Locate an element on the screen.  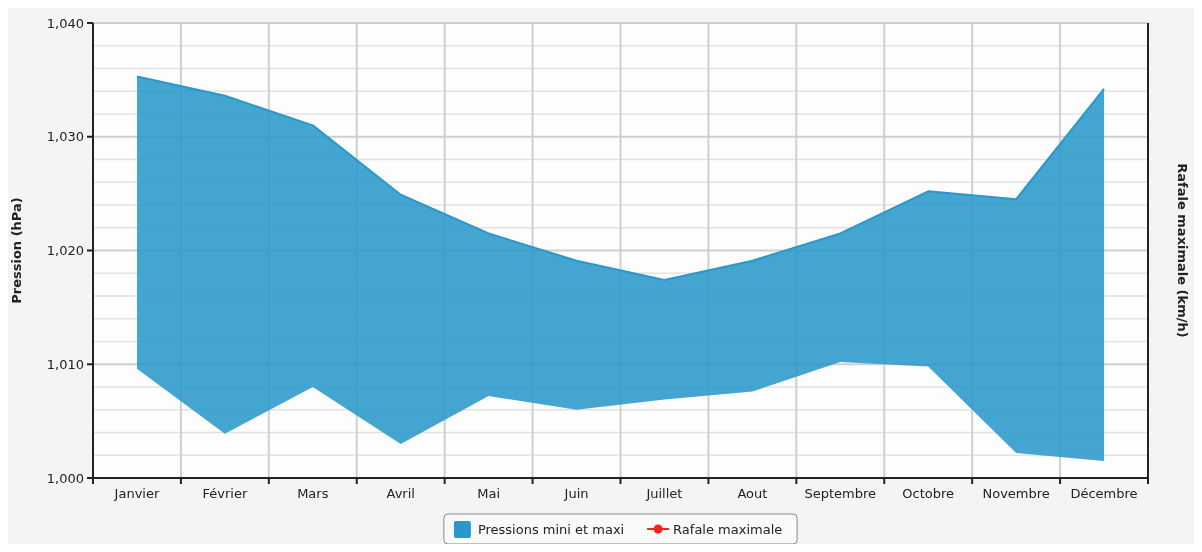
y-tick-label: 1,000 is located at coordinates (65, 478).